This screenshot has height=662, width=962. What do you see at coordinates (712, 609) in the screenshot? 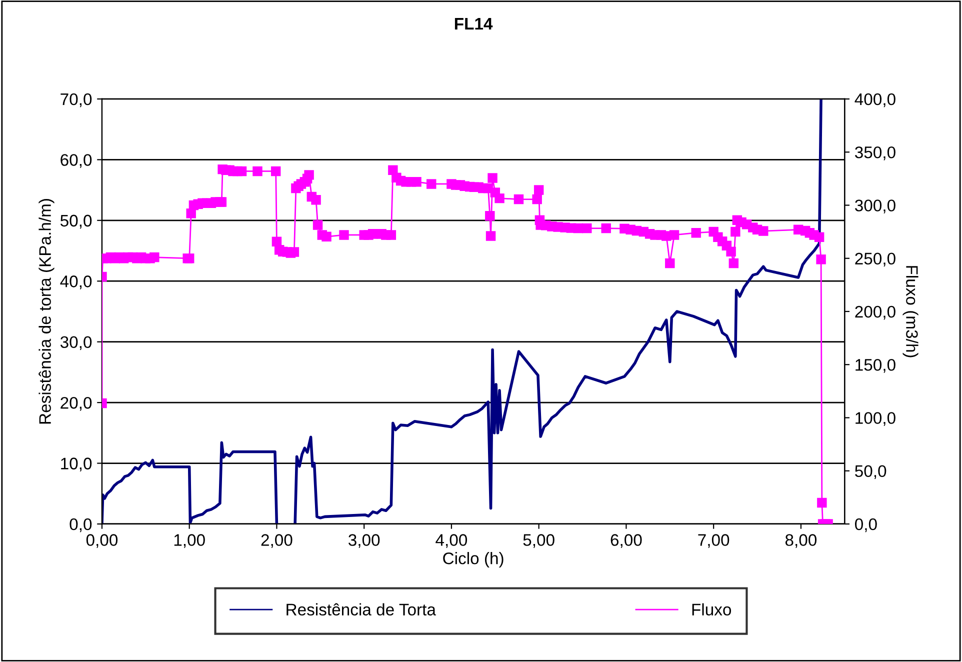
I see `legend-label: Fluxo` at bounding box center [712, 609].